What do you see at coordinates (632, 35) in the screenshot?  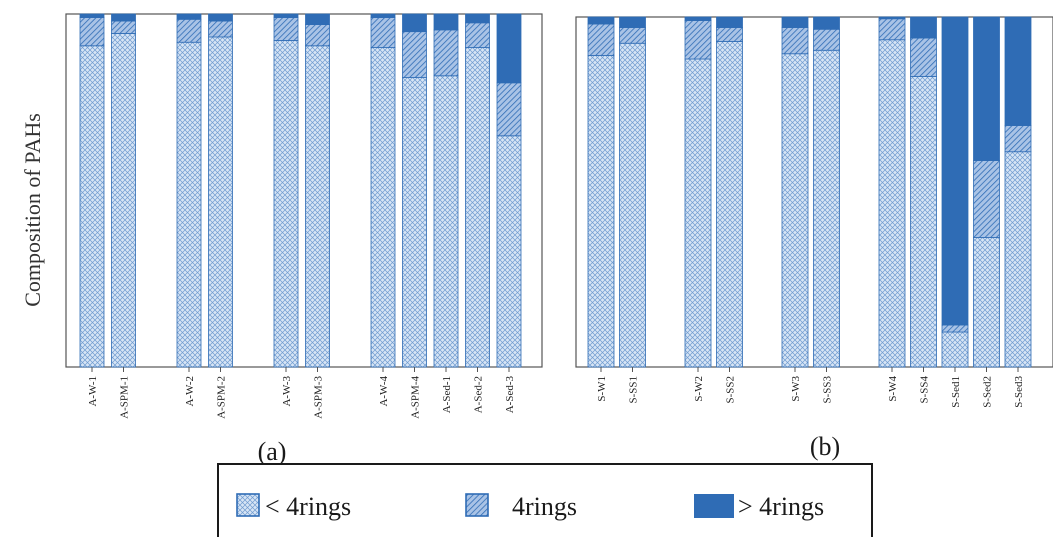 I see `bar-b-s-ss1-4rings` at bounding box center [632, 35].